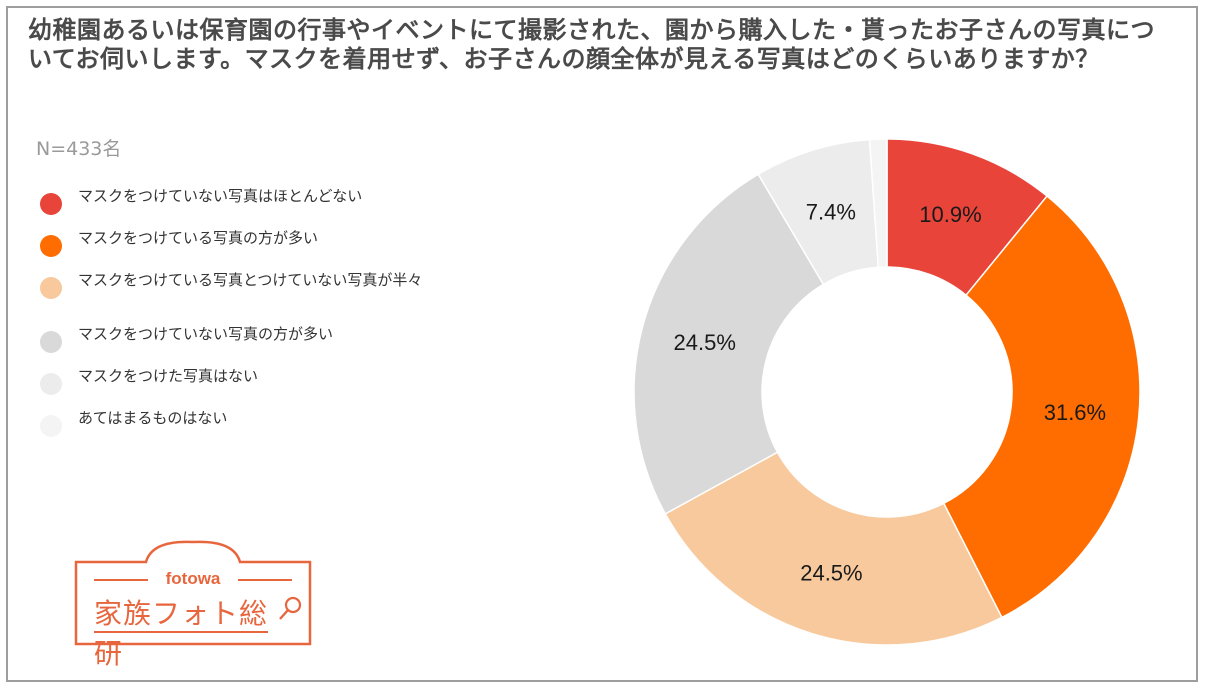  What do you see at coordinates (293, 605) in the screenshot?
I see `magnifier-icon` at bounding box center [293, 605].